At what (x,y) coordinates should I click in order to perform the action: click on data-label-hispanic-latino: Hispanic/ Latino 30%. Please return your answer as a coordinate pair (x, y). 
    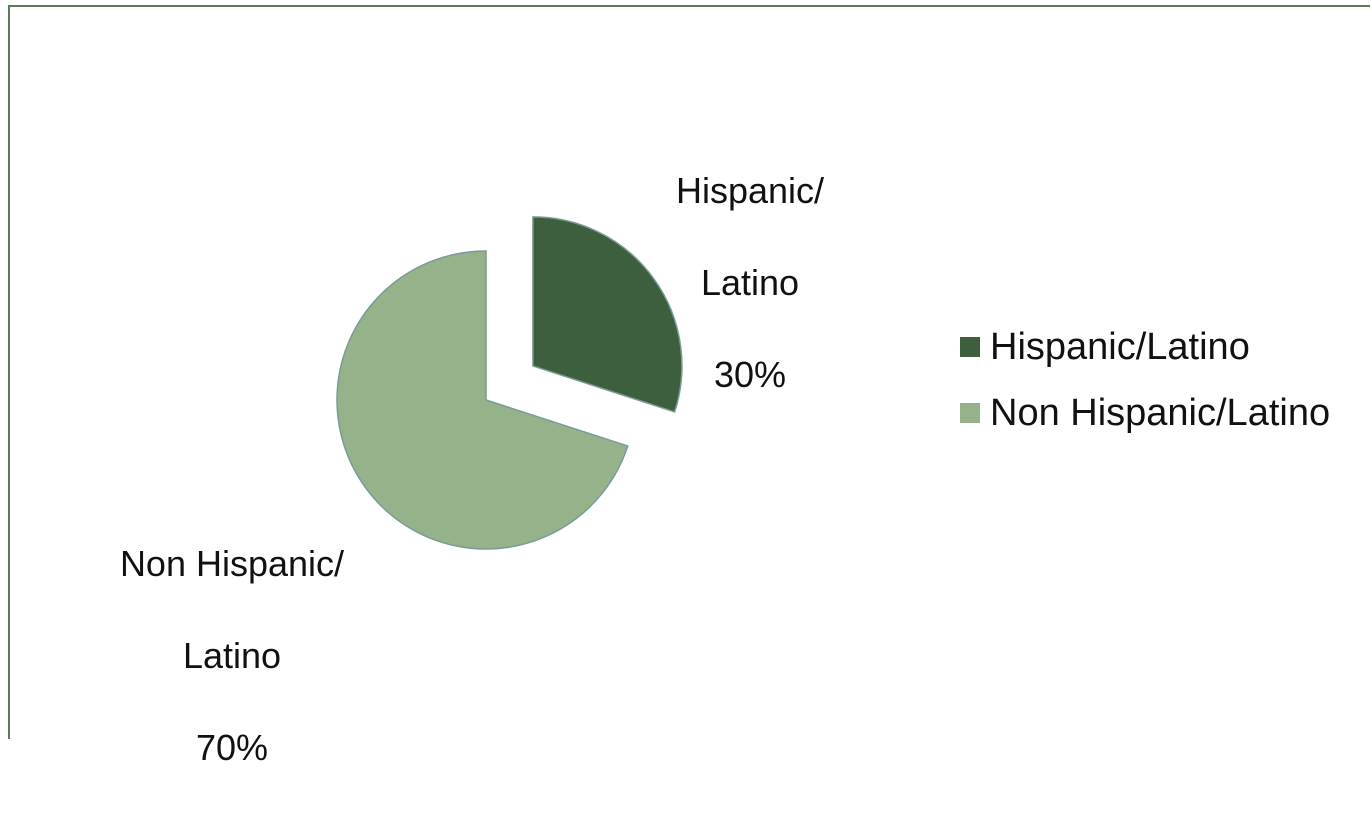
    Looking at the image, I should click on (750, 283).